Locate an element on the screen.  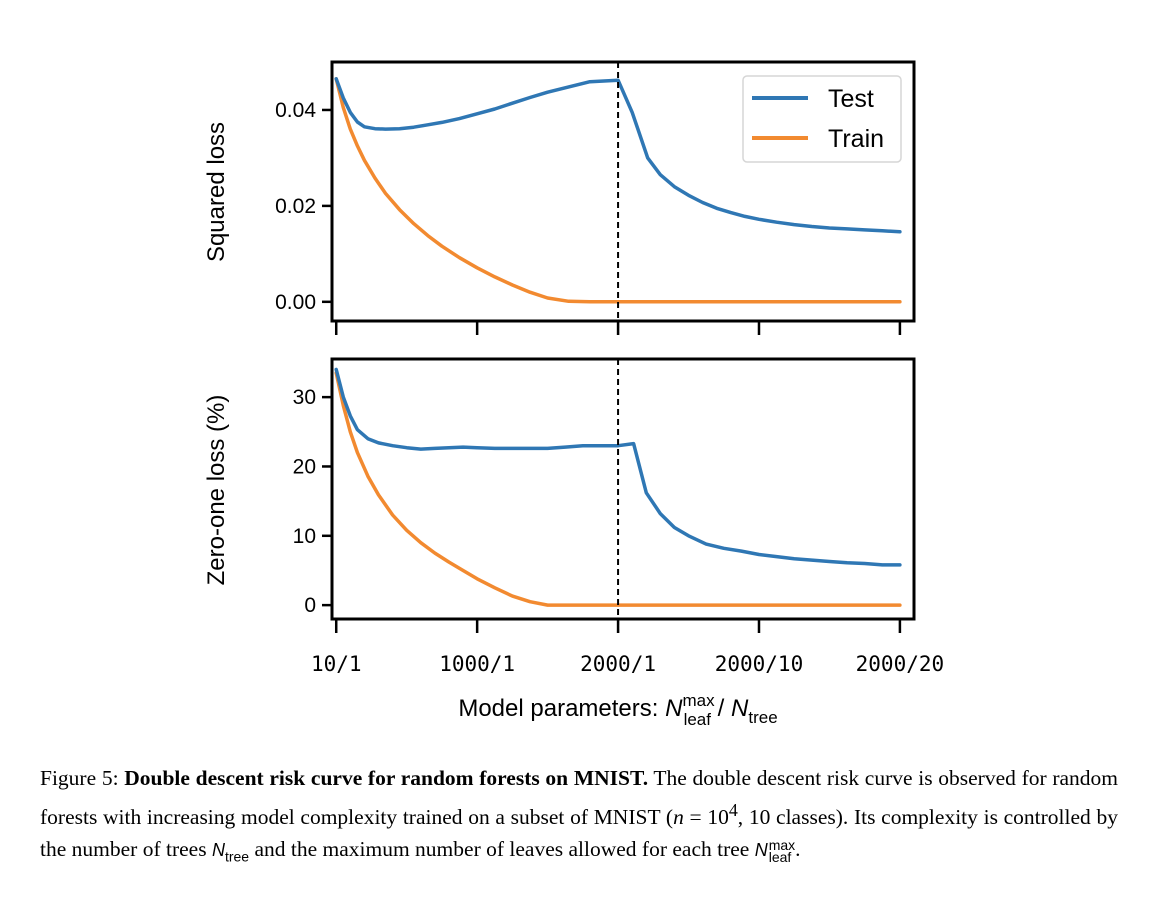
caption-ntree-var: N is located at coordinates (218, 850).